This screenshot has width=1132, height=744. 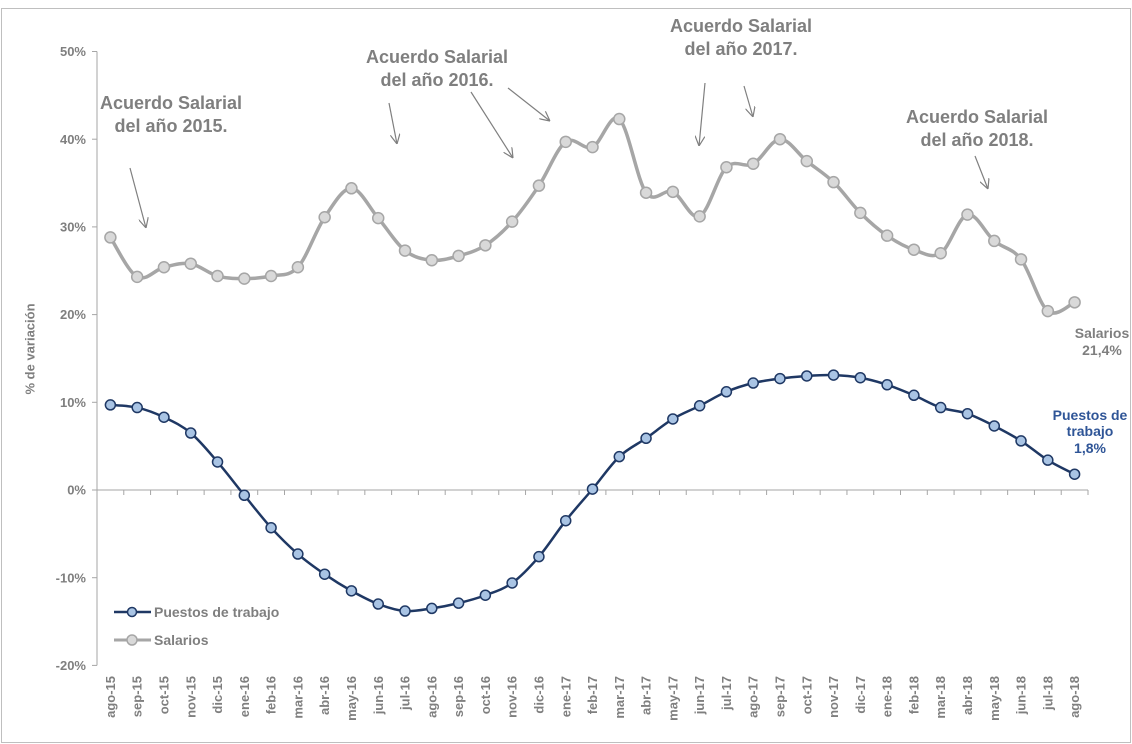 I want to click on x-tick-label: abr-16, so click(x=324, y=695).